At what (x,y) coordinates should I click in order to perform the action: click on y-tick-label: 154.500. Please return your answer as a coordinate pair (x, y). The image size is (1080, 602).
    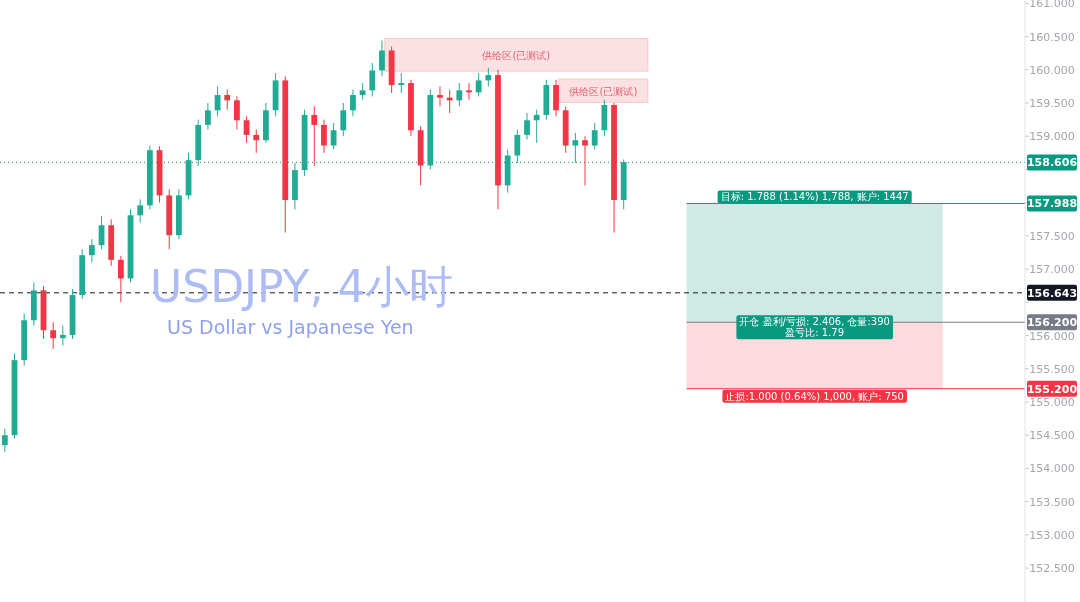
    Looking at the image, I should click on (1052, 436).